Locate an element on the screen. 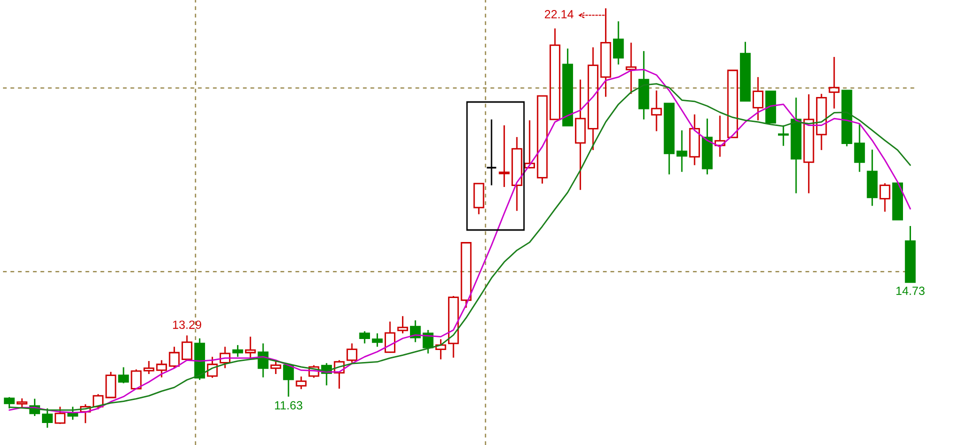 The height and width of the screenshot is (445, 973). annotation: 13.29 is located at coordinates (187, 324).